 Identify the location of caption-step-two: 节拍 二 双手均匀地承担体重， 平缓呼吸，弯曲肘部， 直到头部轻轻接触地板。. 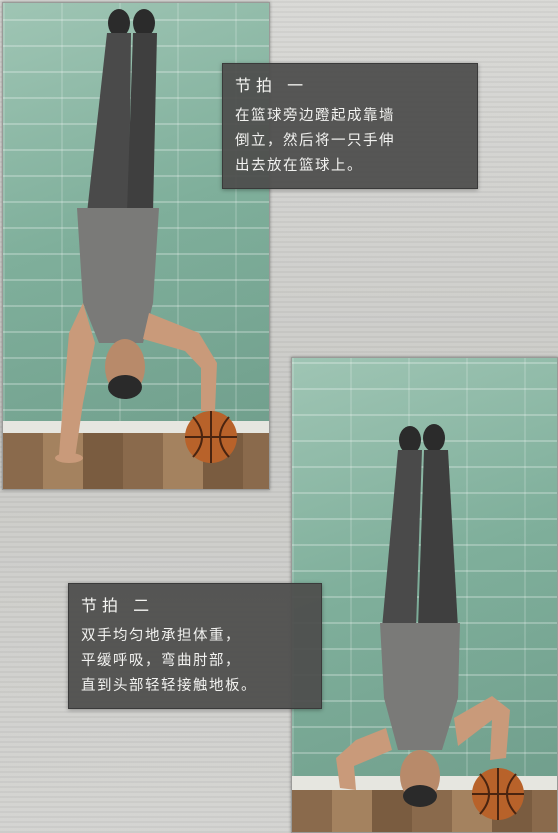
(195, 646).